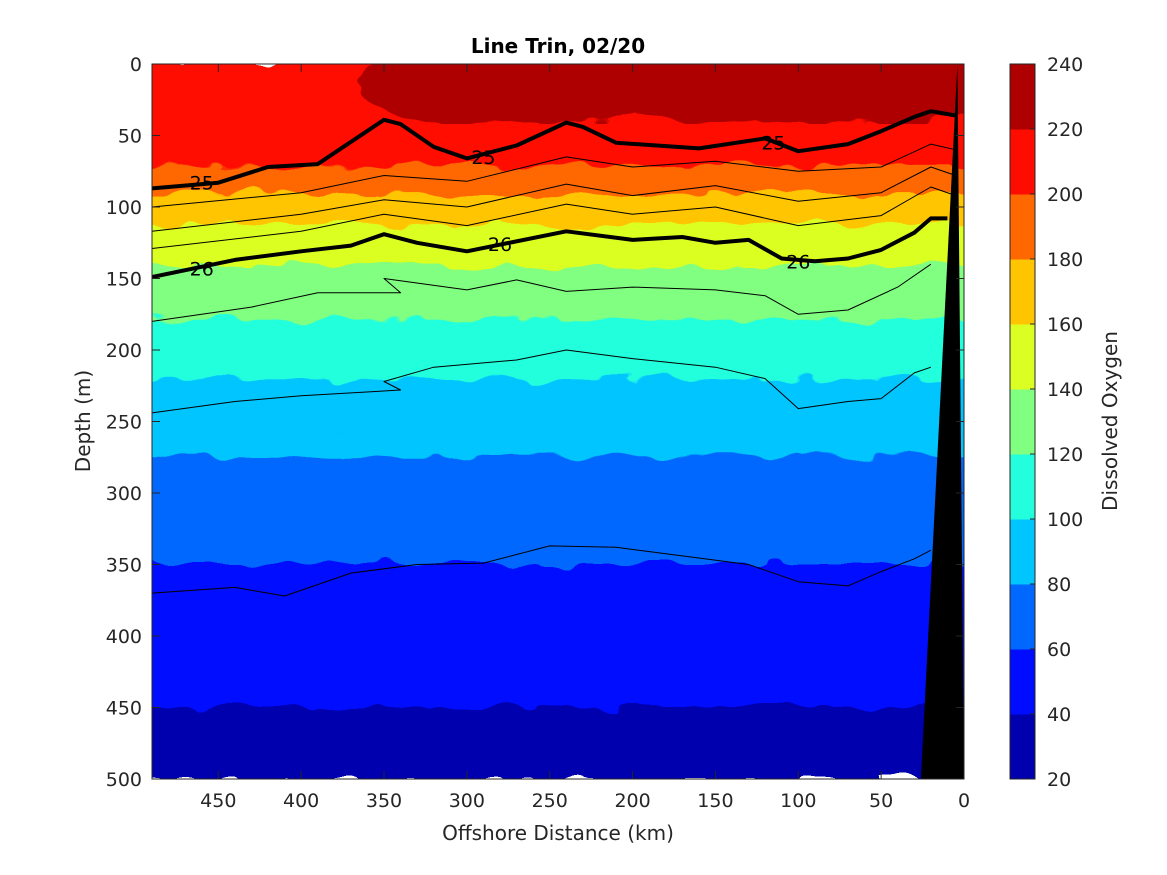  I want to click on colorbar-ticks: 20 40 60 80 100 120 140 160 180 200 220 240, so click(1056, 422).